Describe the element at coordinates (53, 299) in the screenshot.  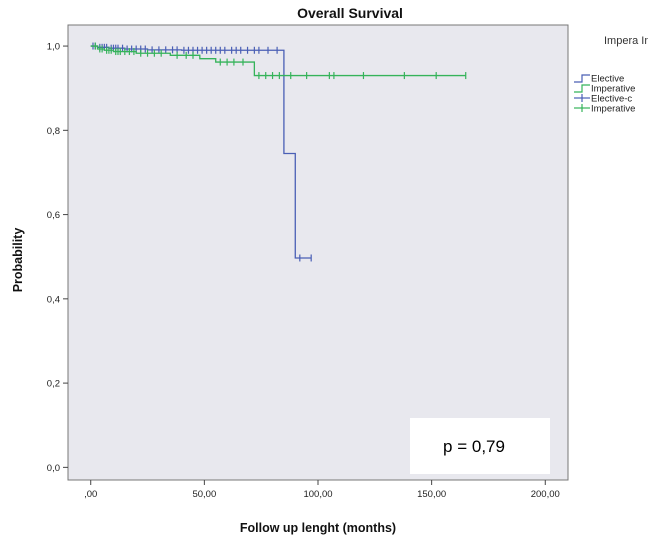
I see `y-tick-label: 0,4` at that location.